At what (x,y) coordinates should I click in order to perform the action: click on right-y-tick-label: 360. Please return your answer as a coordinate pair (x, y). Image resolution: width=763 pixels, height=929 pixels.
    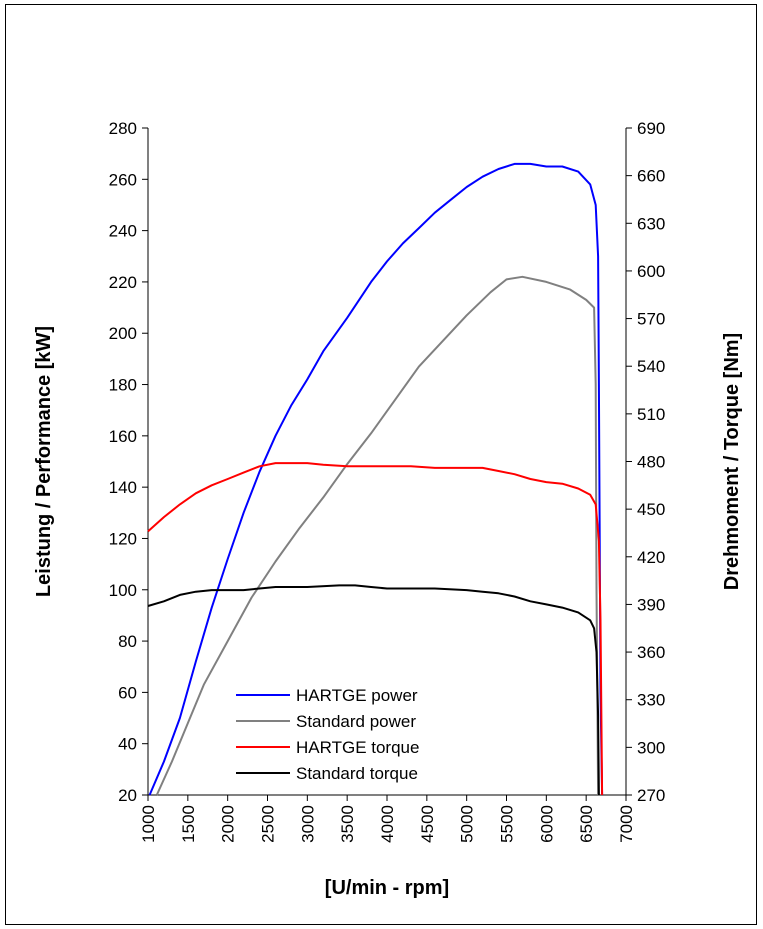
    Looking at the image, I should click on (651, 652).